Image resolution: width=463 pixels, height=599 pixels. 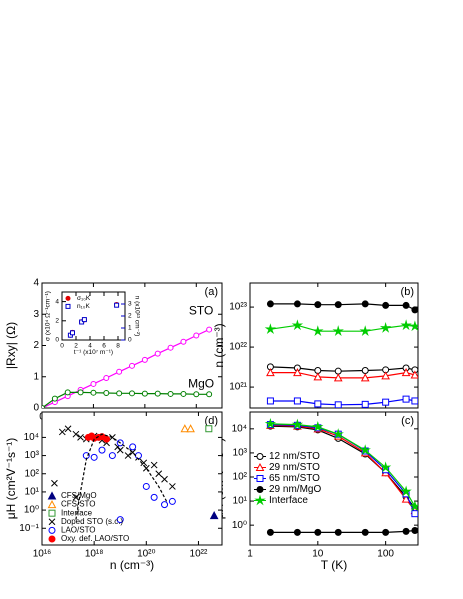 What do you see at coordinates (92, 521) in the screenshot?
I see `legend-label: Doped STO (s.c.)` at bounding box center [92, 521].